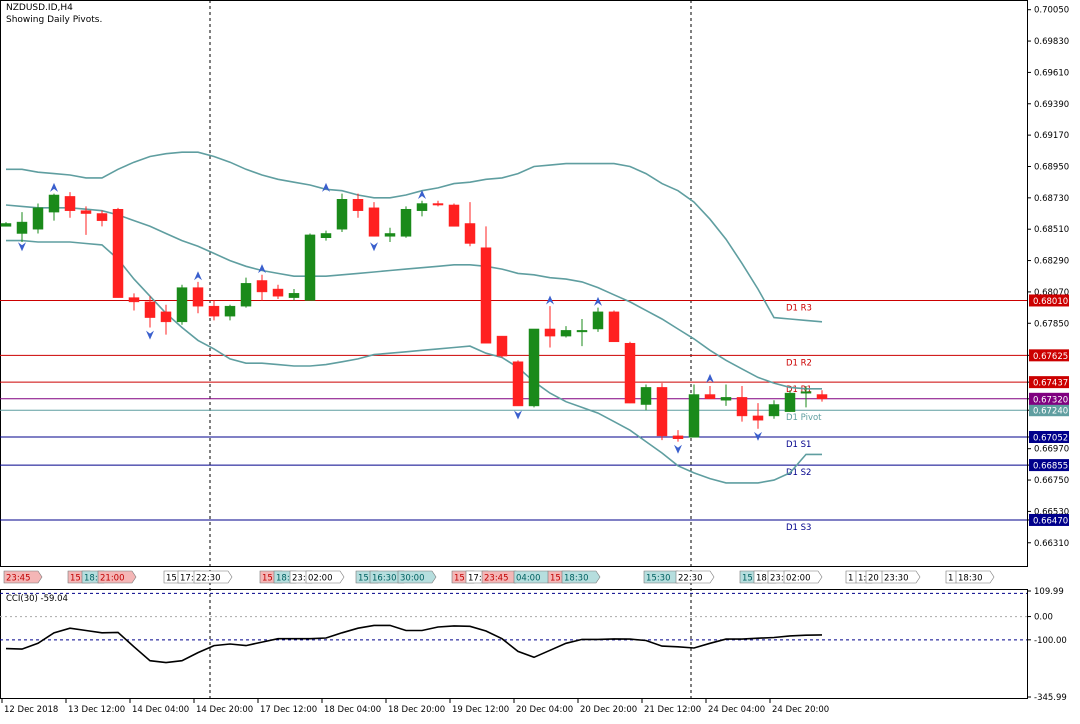 This screenshot has height=724, width=1080. Describe the element at coordinates (873, 579) in the screenshot. I see `session-tag-label: 20` at that location.